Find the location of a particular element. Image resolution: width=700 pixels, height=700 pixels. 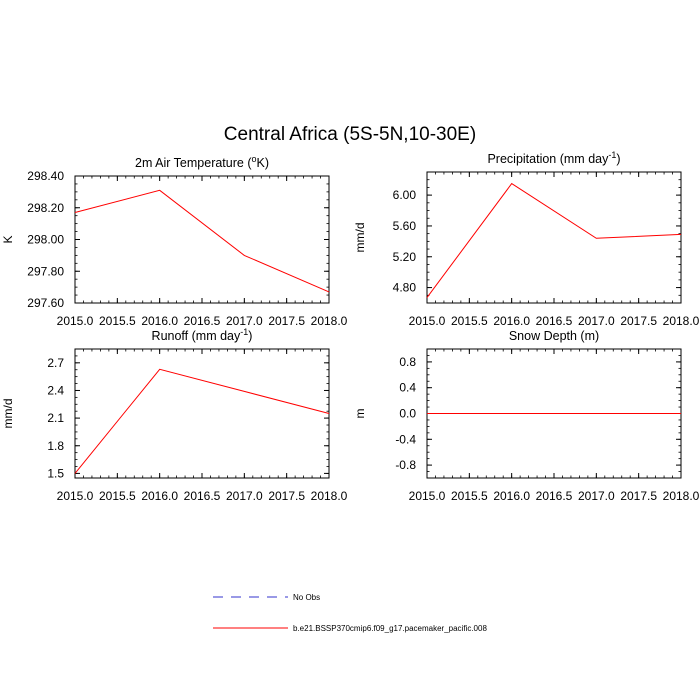

figure-title: Central Africa (5S-5N,10-30E) is located at coordinates (350, 134).